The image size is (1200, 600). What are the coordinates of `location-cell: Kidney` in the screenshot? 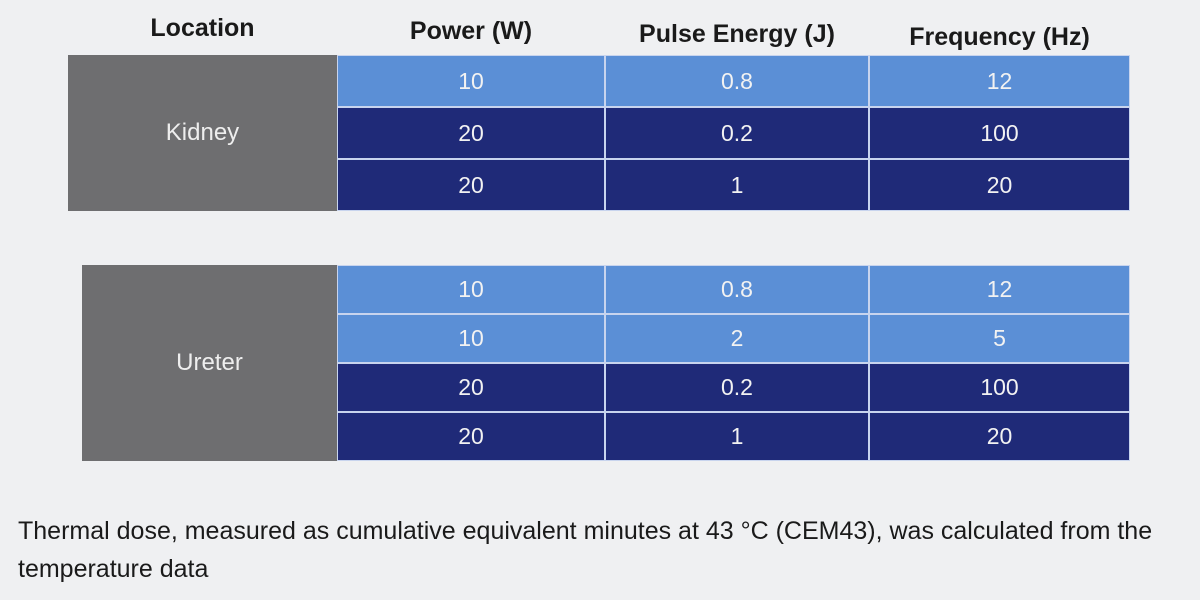 It's located at (202, 133).